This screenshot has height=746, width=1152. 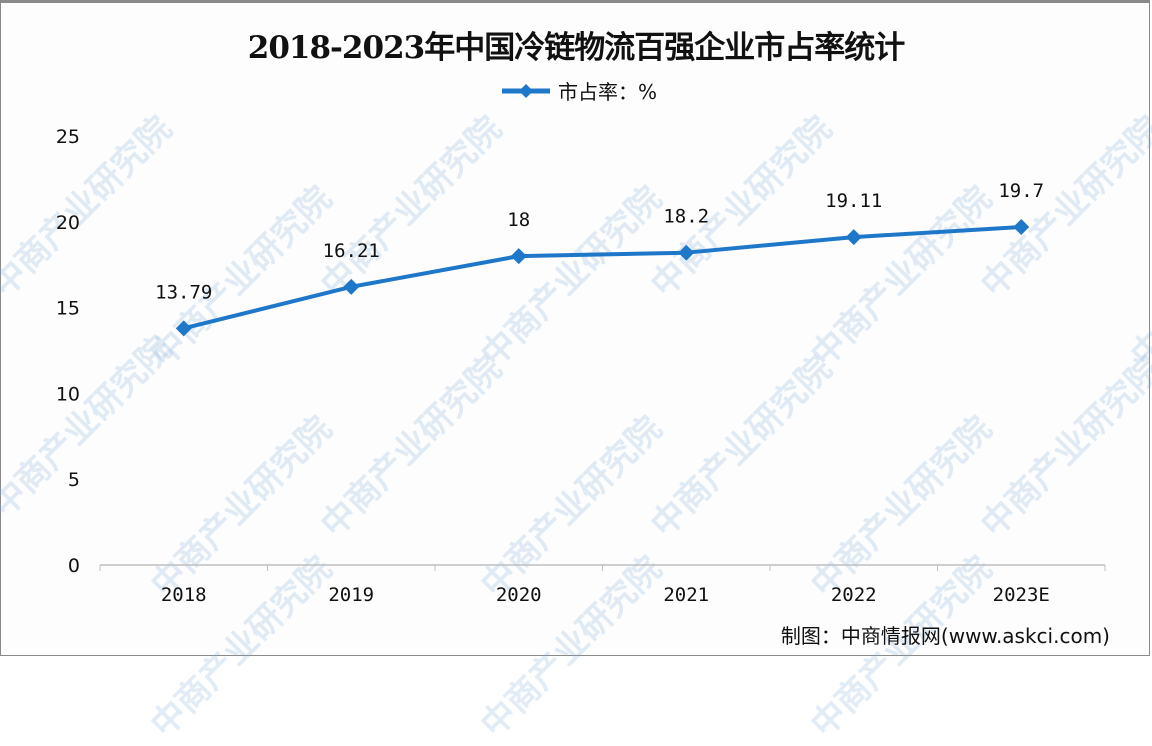 I want to click on y-tick-label: 15, so click(x=68, y=309).